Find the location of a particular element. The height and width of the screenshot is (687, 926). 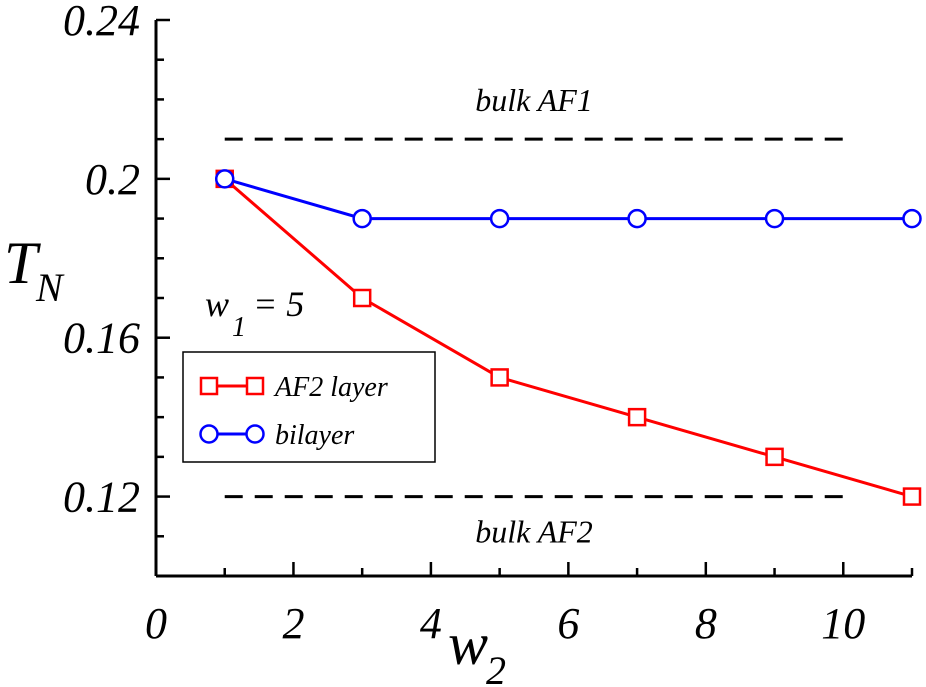

annotation-text: w is located at coordinates (217, 304).